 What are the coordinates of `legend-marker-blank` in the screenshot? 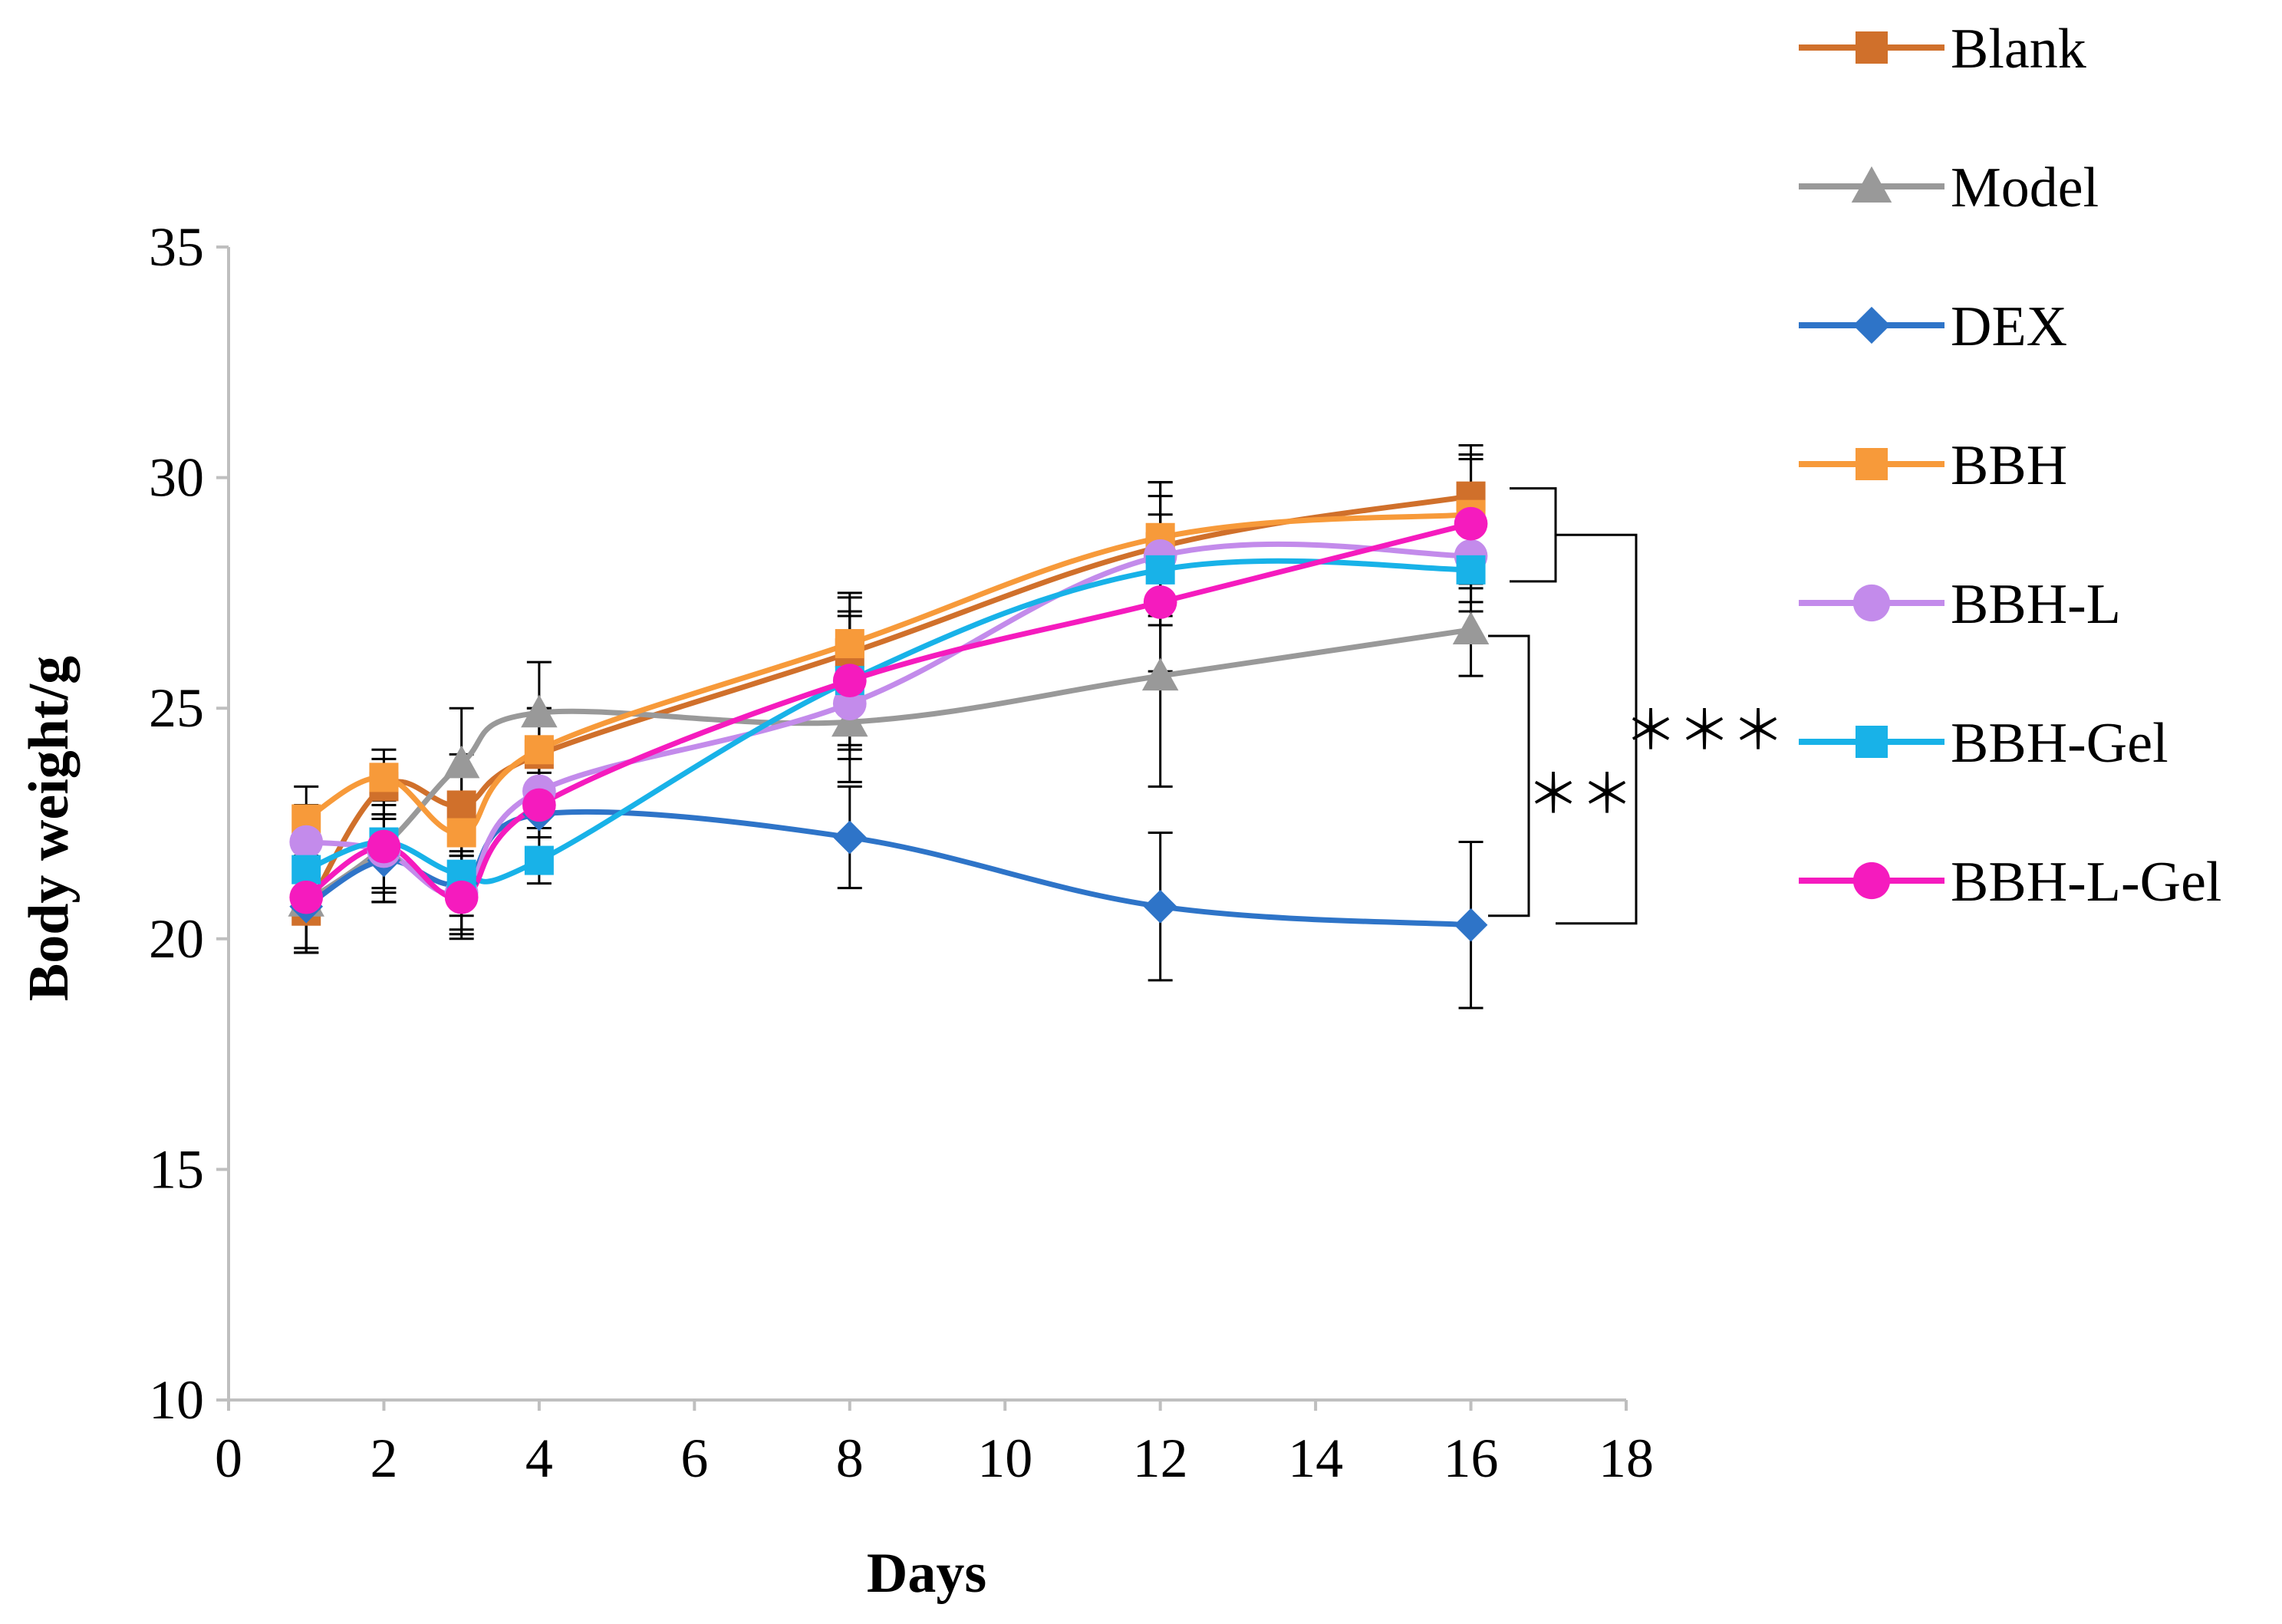 It's located at (1872, 47).